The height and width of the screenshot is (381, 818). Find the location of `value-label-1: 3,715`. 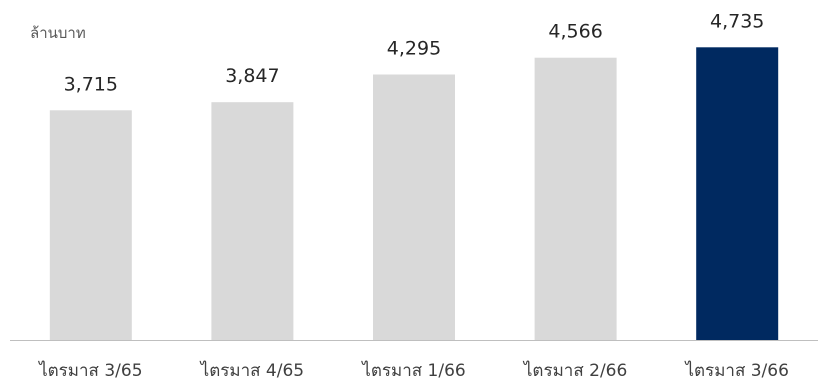

value-label-1: 3,715 is located at coordinates (91, 84).